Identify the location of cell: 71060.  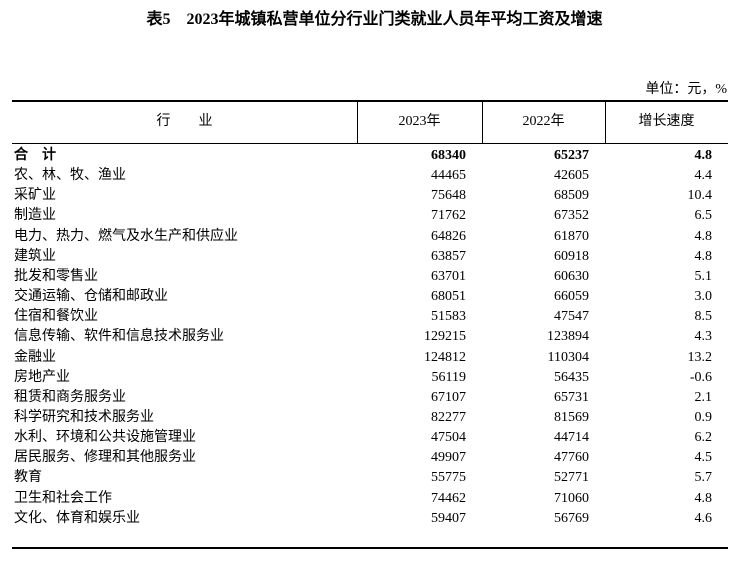
(571, 498).